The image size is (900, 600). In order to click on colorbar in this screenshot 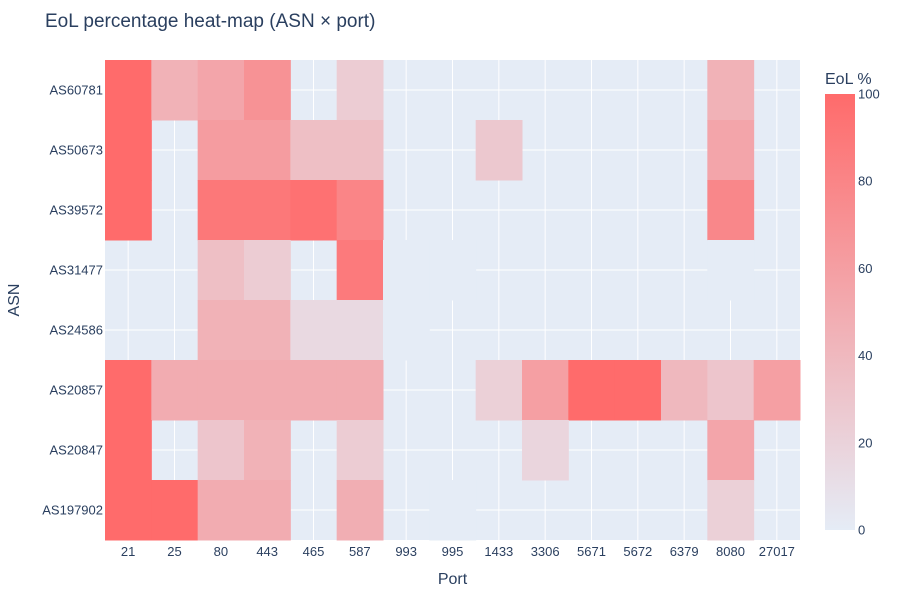, I will do `click(840, 312)`.